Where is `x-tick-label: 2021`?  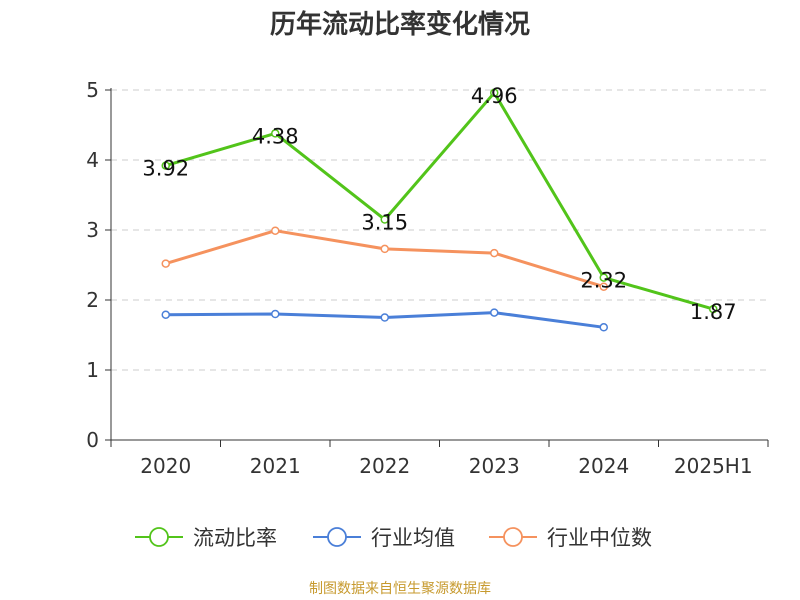
x-tick-label: 2021 is located at coordinates (275, 466).